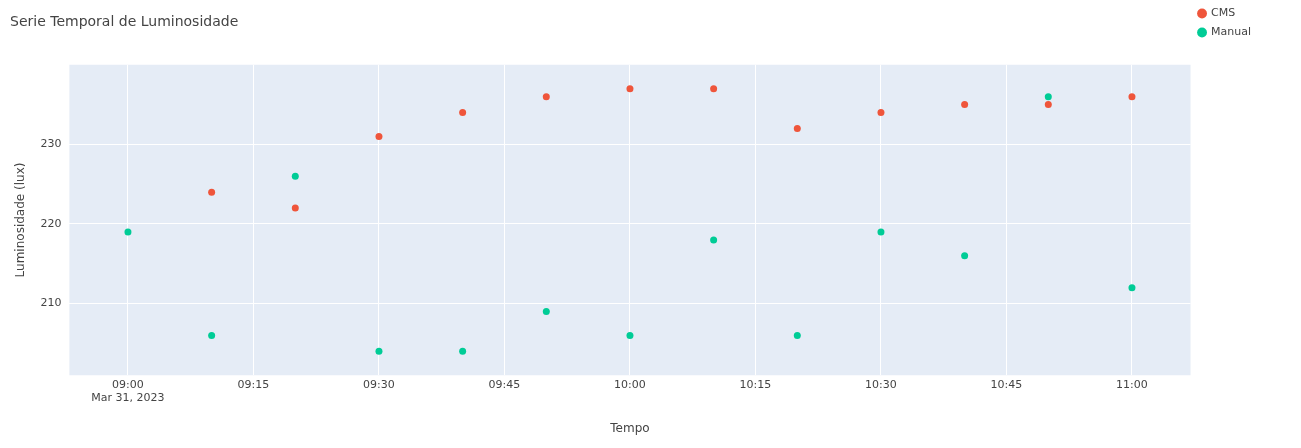 The image size is (1301, 448). What do you see at coordinates (1006, 384) in the screenshot?
I see `x-tick-label: 10:45` at bounding box center [1006, 384].